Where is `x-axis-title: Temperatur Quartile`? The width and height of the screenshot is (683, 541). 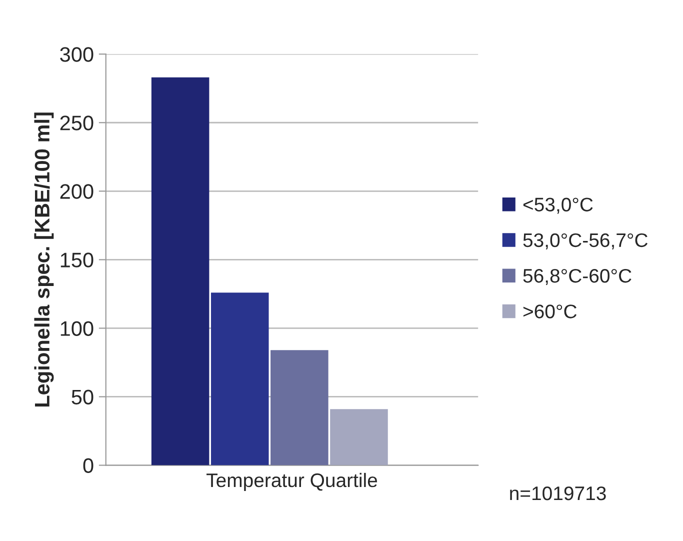
x-axis-title: Temperatur Quartile is located at coordinates (292, 482).